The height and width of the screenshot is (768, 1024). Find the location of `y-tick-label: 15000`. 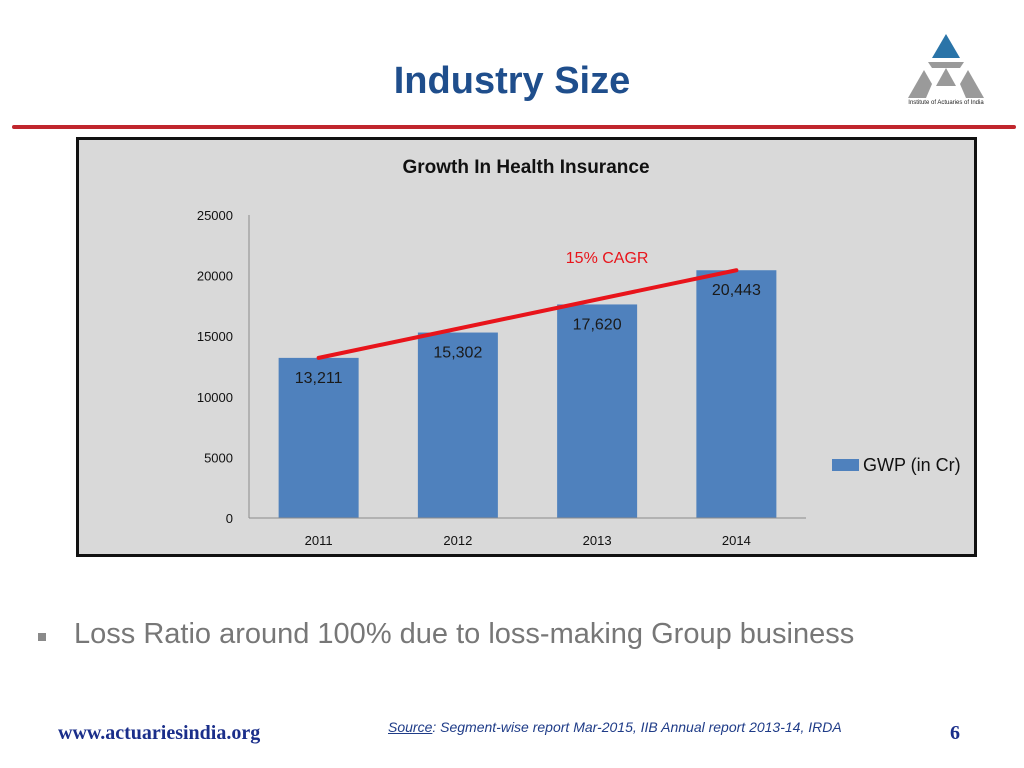

y-tick-label: 15000 is located at coordinates (215, 336).